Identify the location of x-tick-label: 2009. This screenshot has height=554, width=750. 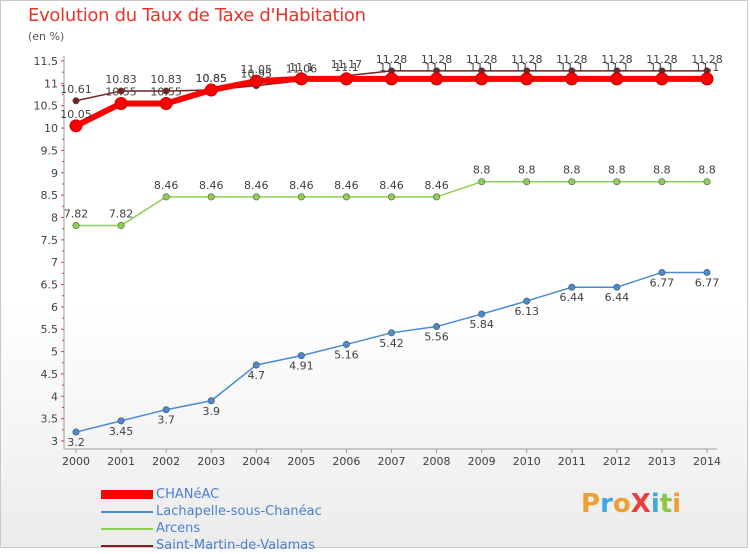
(482, 461).